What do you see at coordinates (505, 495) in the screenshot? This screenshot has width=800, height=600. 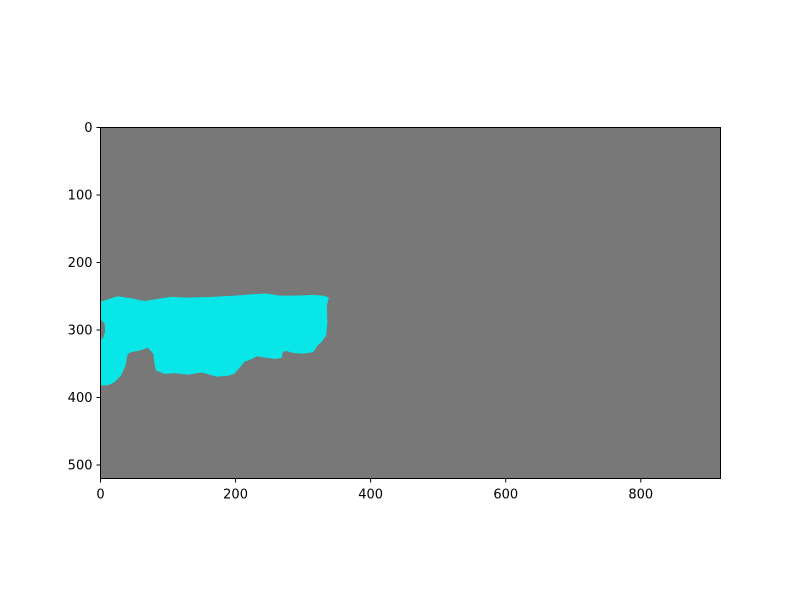 I see `x-tick-label: 600` at bounding box center [505, 495].